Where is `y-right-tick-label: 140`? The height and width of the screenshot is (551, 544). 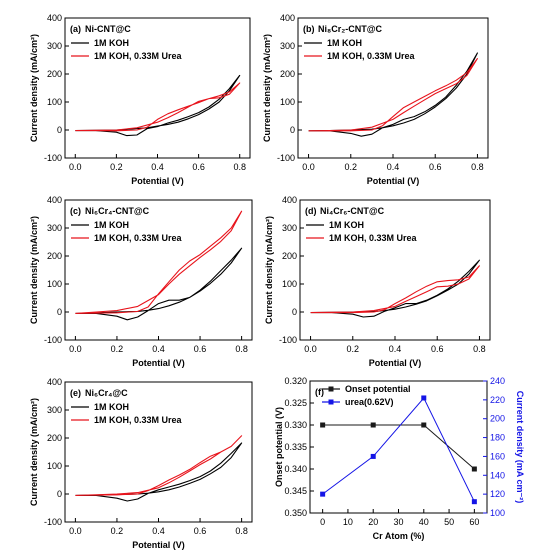
y-right-tick-label: 140 is located at coordinates (497, 475).